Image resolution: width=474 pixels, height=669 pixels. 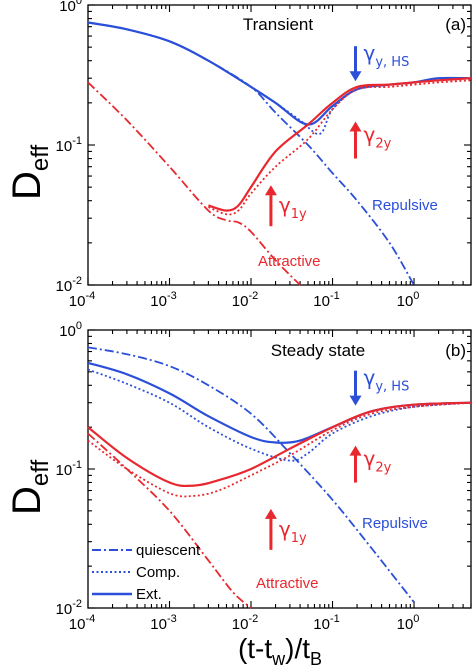 What do you see at coordinates (289, 261) in the screenshot?
I see `attractive-label-a: Attractive` at bounding box center [289, 261].